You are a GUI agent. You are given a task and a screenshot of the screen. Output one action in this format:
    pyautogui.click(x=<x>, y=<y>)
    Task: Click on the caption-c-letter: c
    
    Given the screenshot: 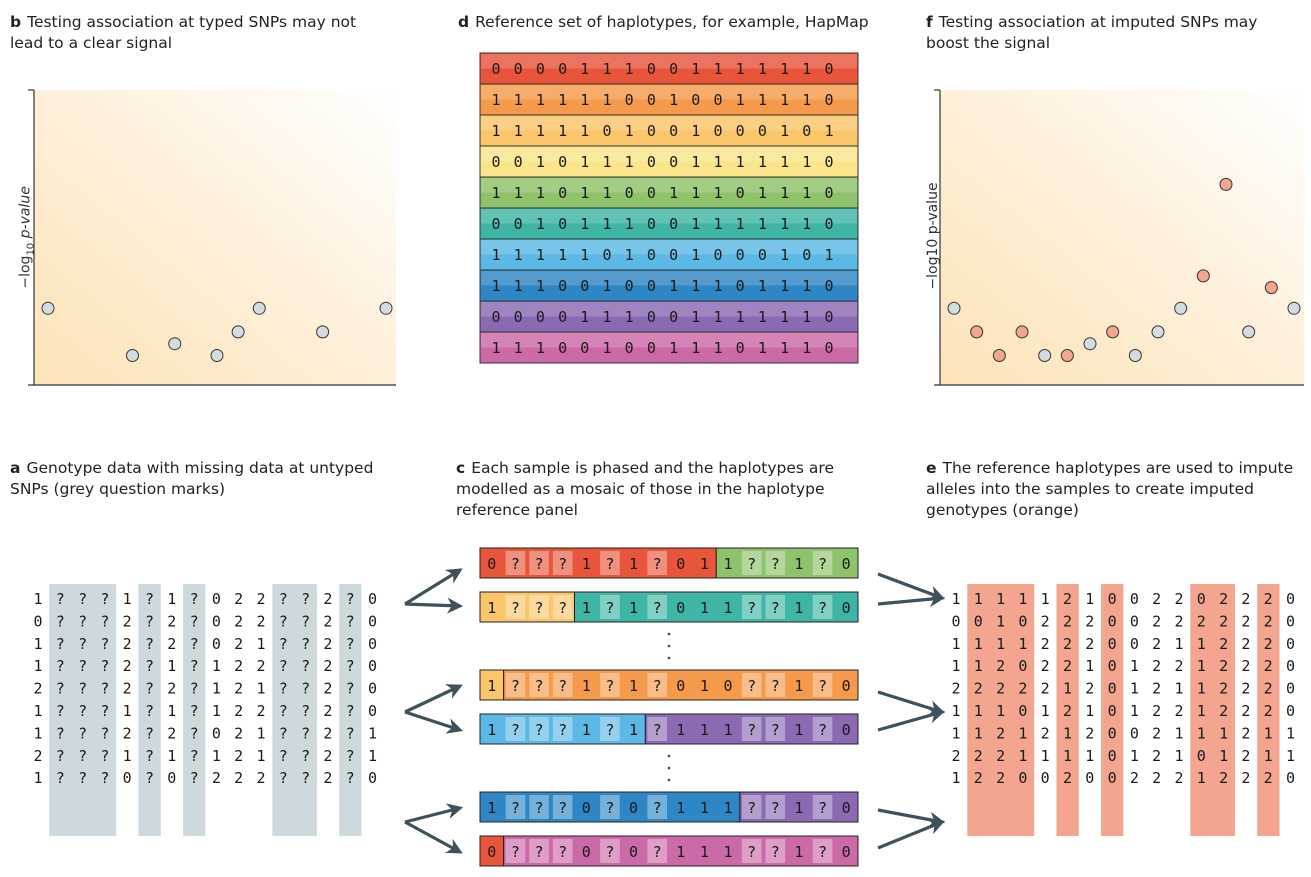 What is the action you would take?
    pyautogui.click(x=461, y=468)
    